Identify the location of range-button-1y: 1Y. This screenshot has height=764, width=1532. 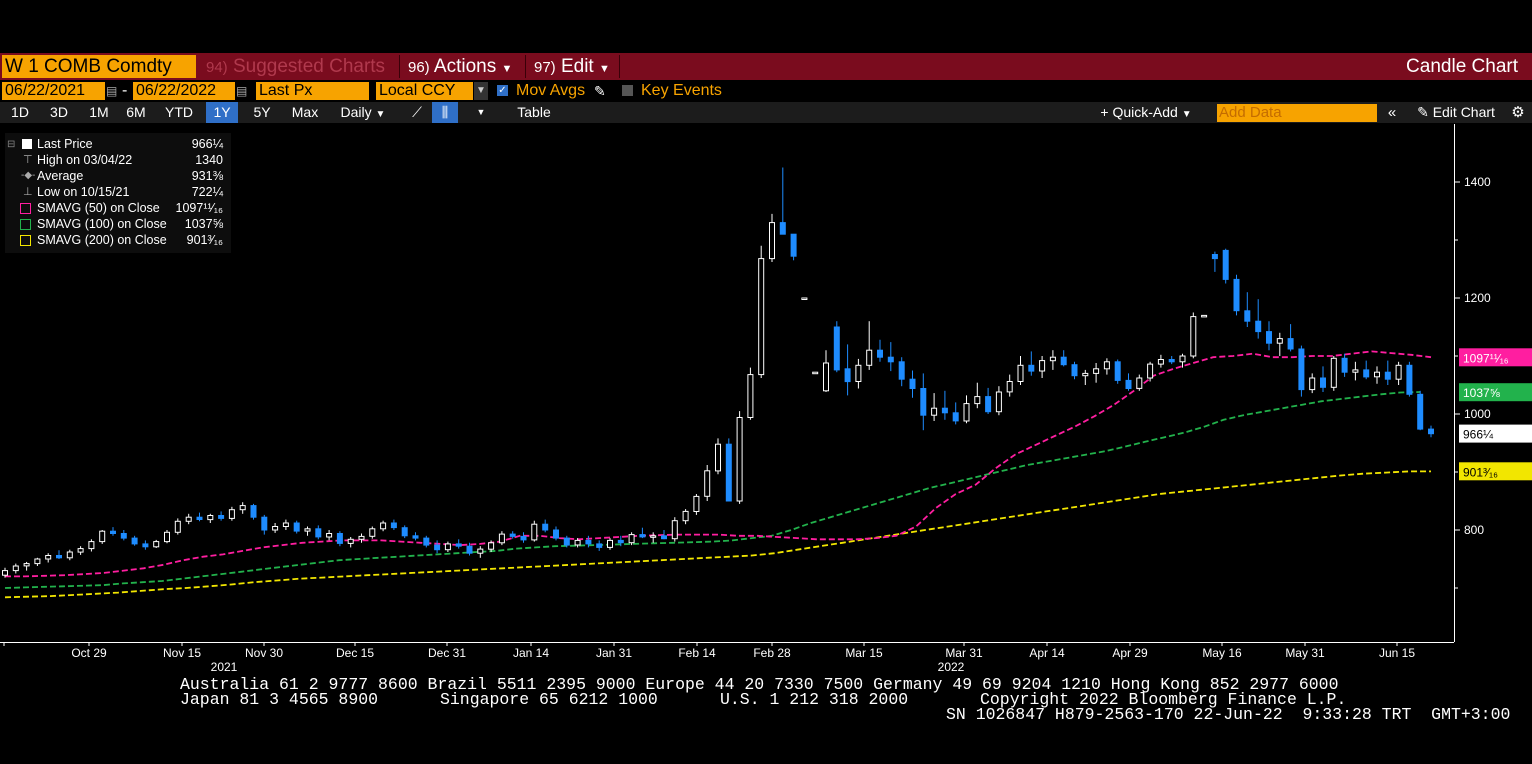
(222, 112).